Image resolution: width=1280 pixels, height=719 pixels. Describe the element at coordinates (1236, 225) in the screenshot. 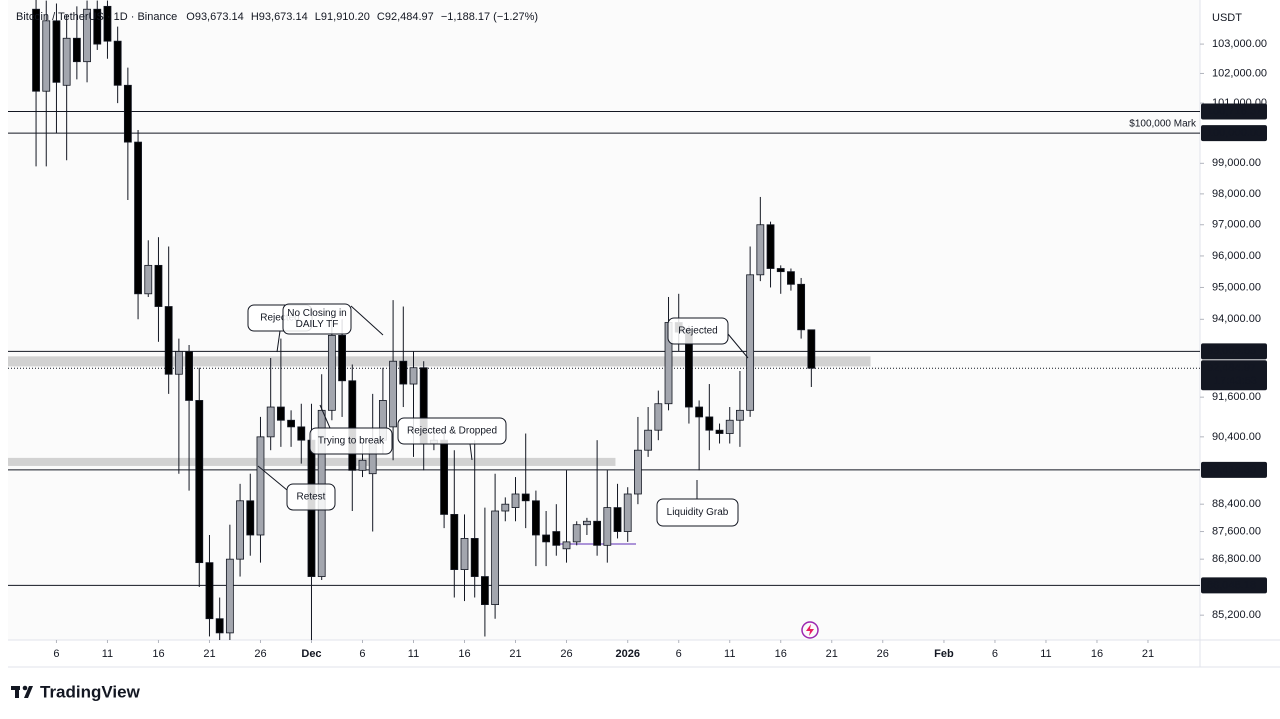

I see `y-tick-label: 97,000.00` at that location.